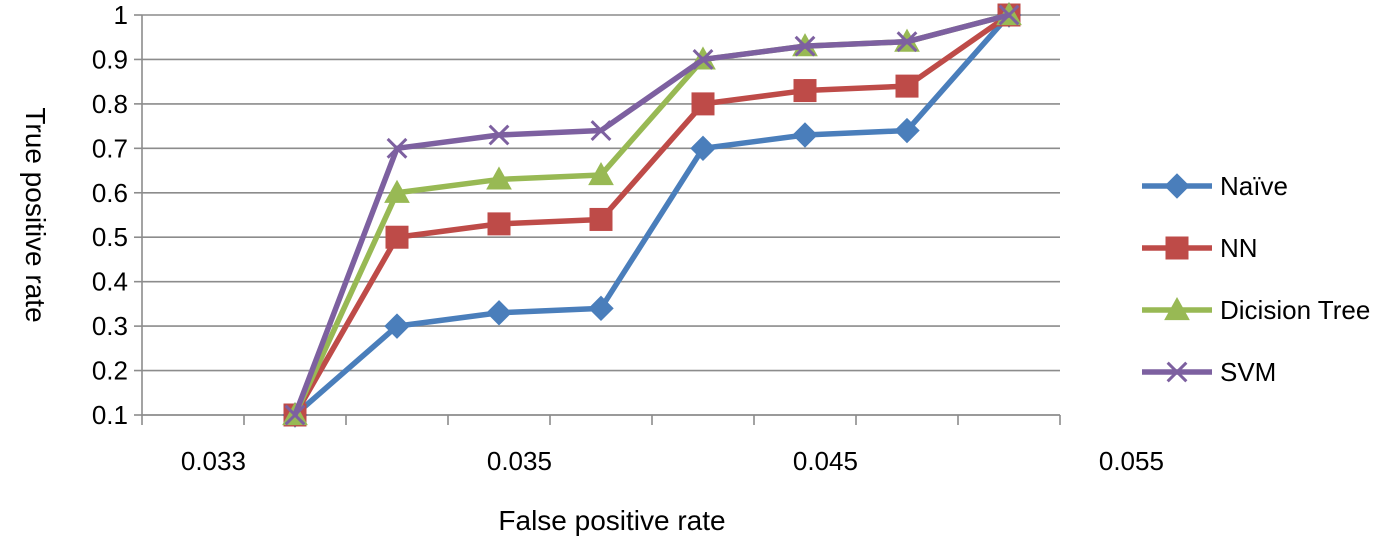 This screenshot has width=1400, height=543. What do you see at coordinates (110, 282) in the screenshot?
I see `y-tick-label: 0.4` at bounding box center [110, 282].